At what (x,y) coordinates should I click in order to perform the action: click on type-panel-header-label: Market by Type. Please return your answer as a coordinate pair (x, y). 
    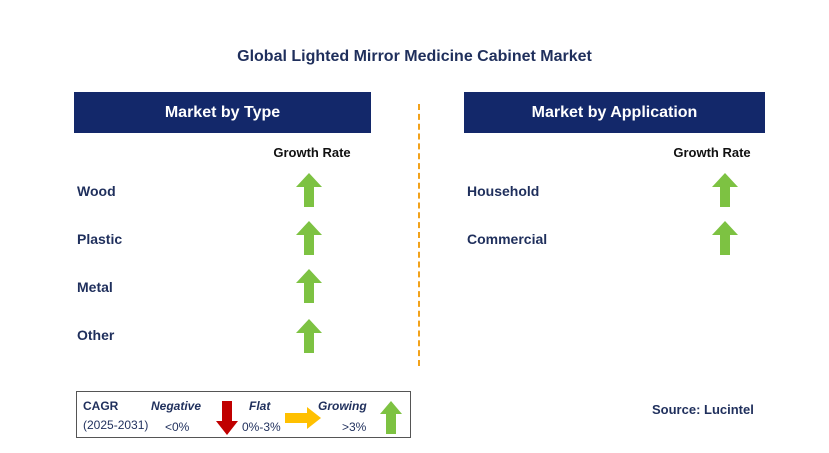
    Looking at the image, I should click on (222, 112).